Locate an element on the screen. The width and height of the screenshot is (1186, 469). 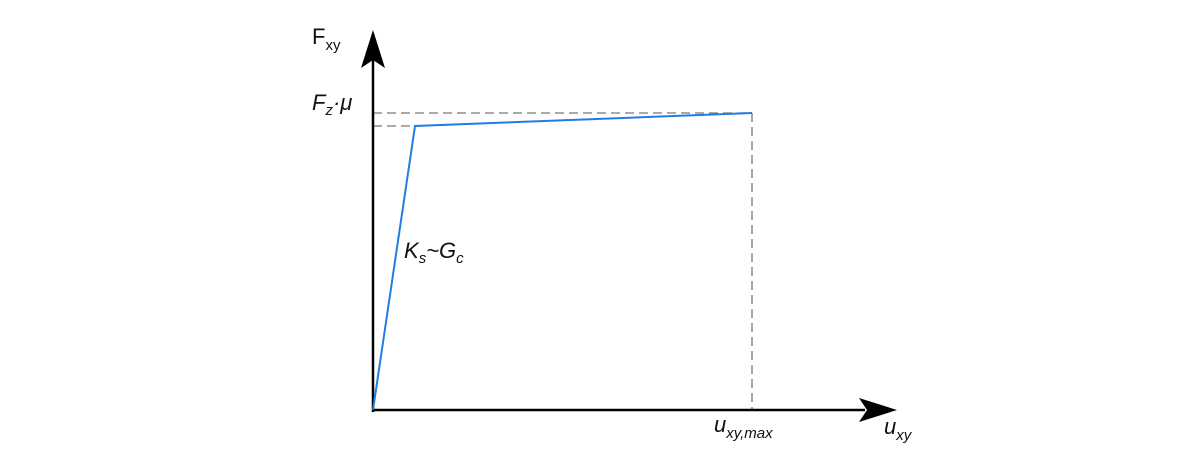
label-main: K is located at coordinates (412, 250).